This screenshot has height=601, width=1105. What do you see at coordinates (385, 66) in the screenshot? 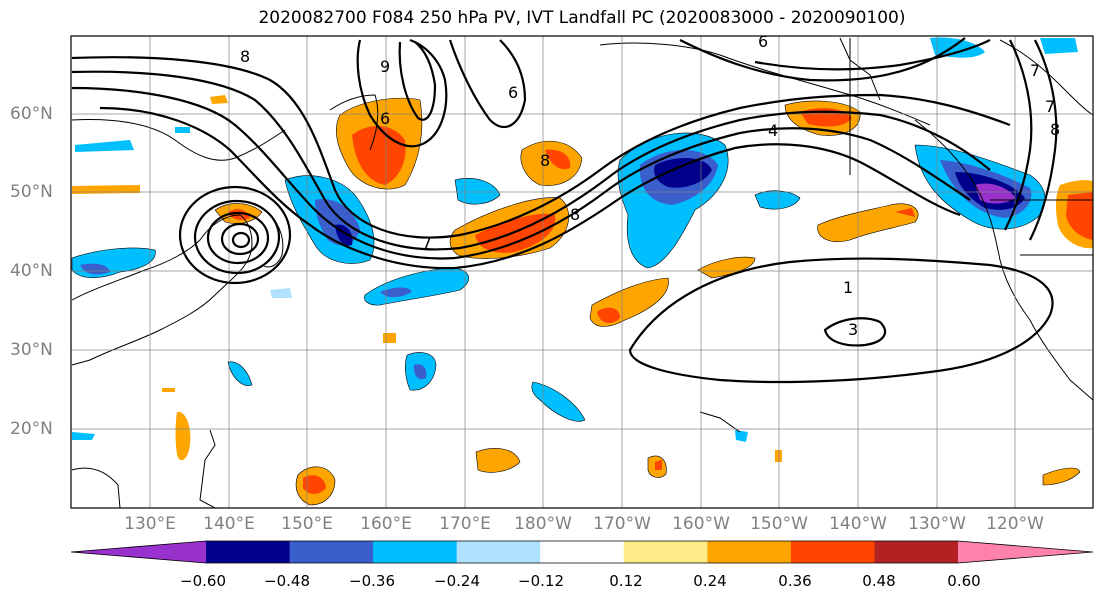
I see `contour-label: 9` at bounding box center [385, 66].